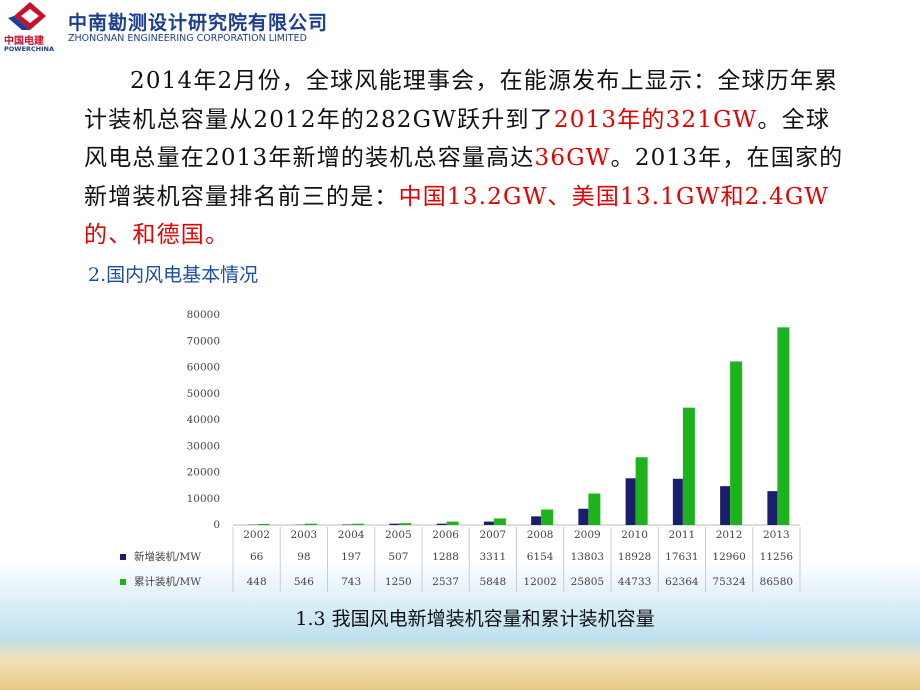 Image resolution: width=920 pixels, height=690 pixels. I want to click on y-tick-label: 30000, so click(203, 446).